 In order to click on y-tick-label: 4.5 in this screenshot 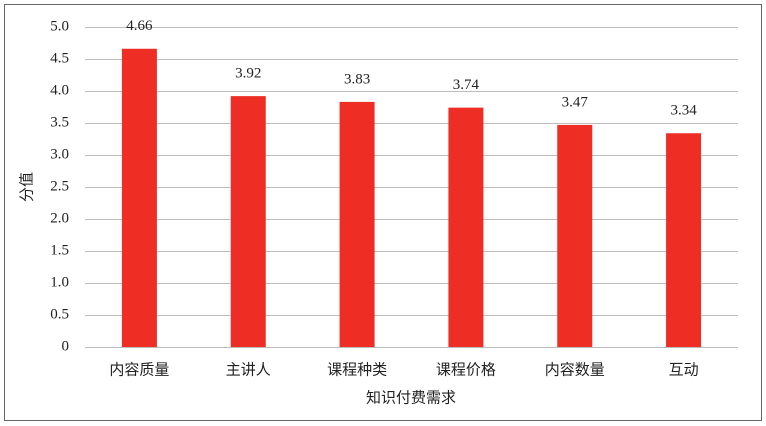, I will do `click(59, 58)`.